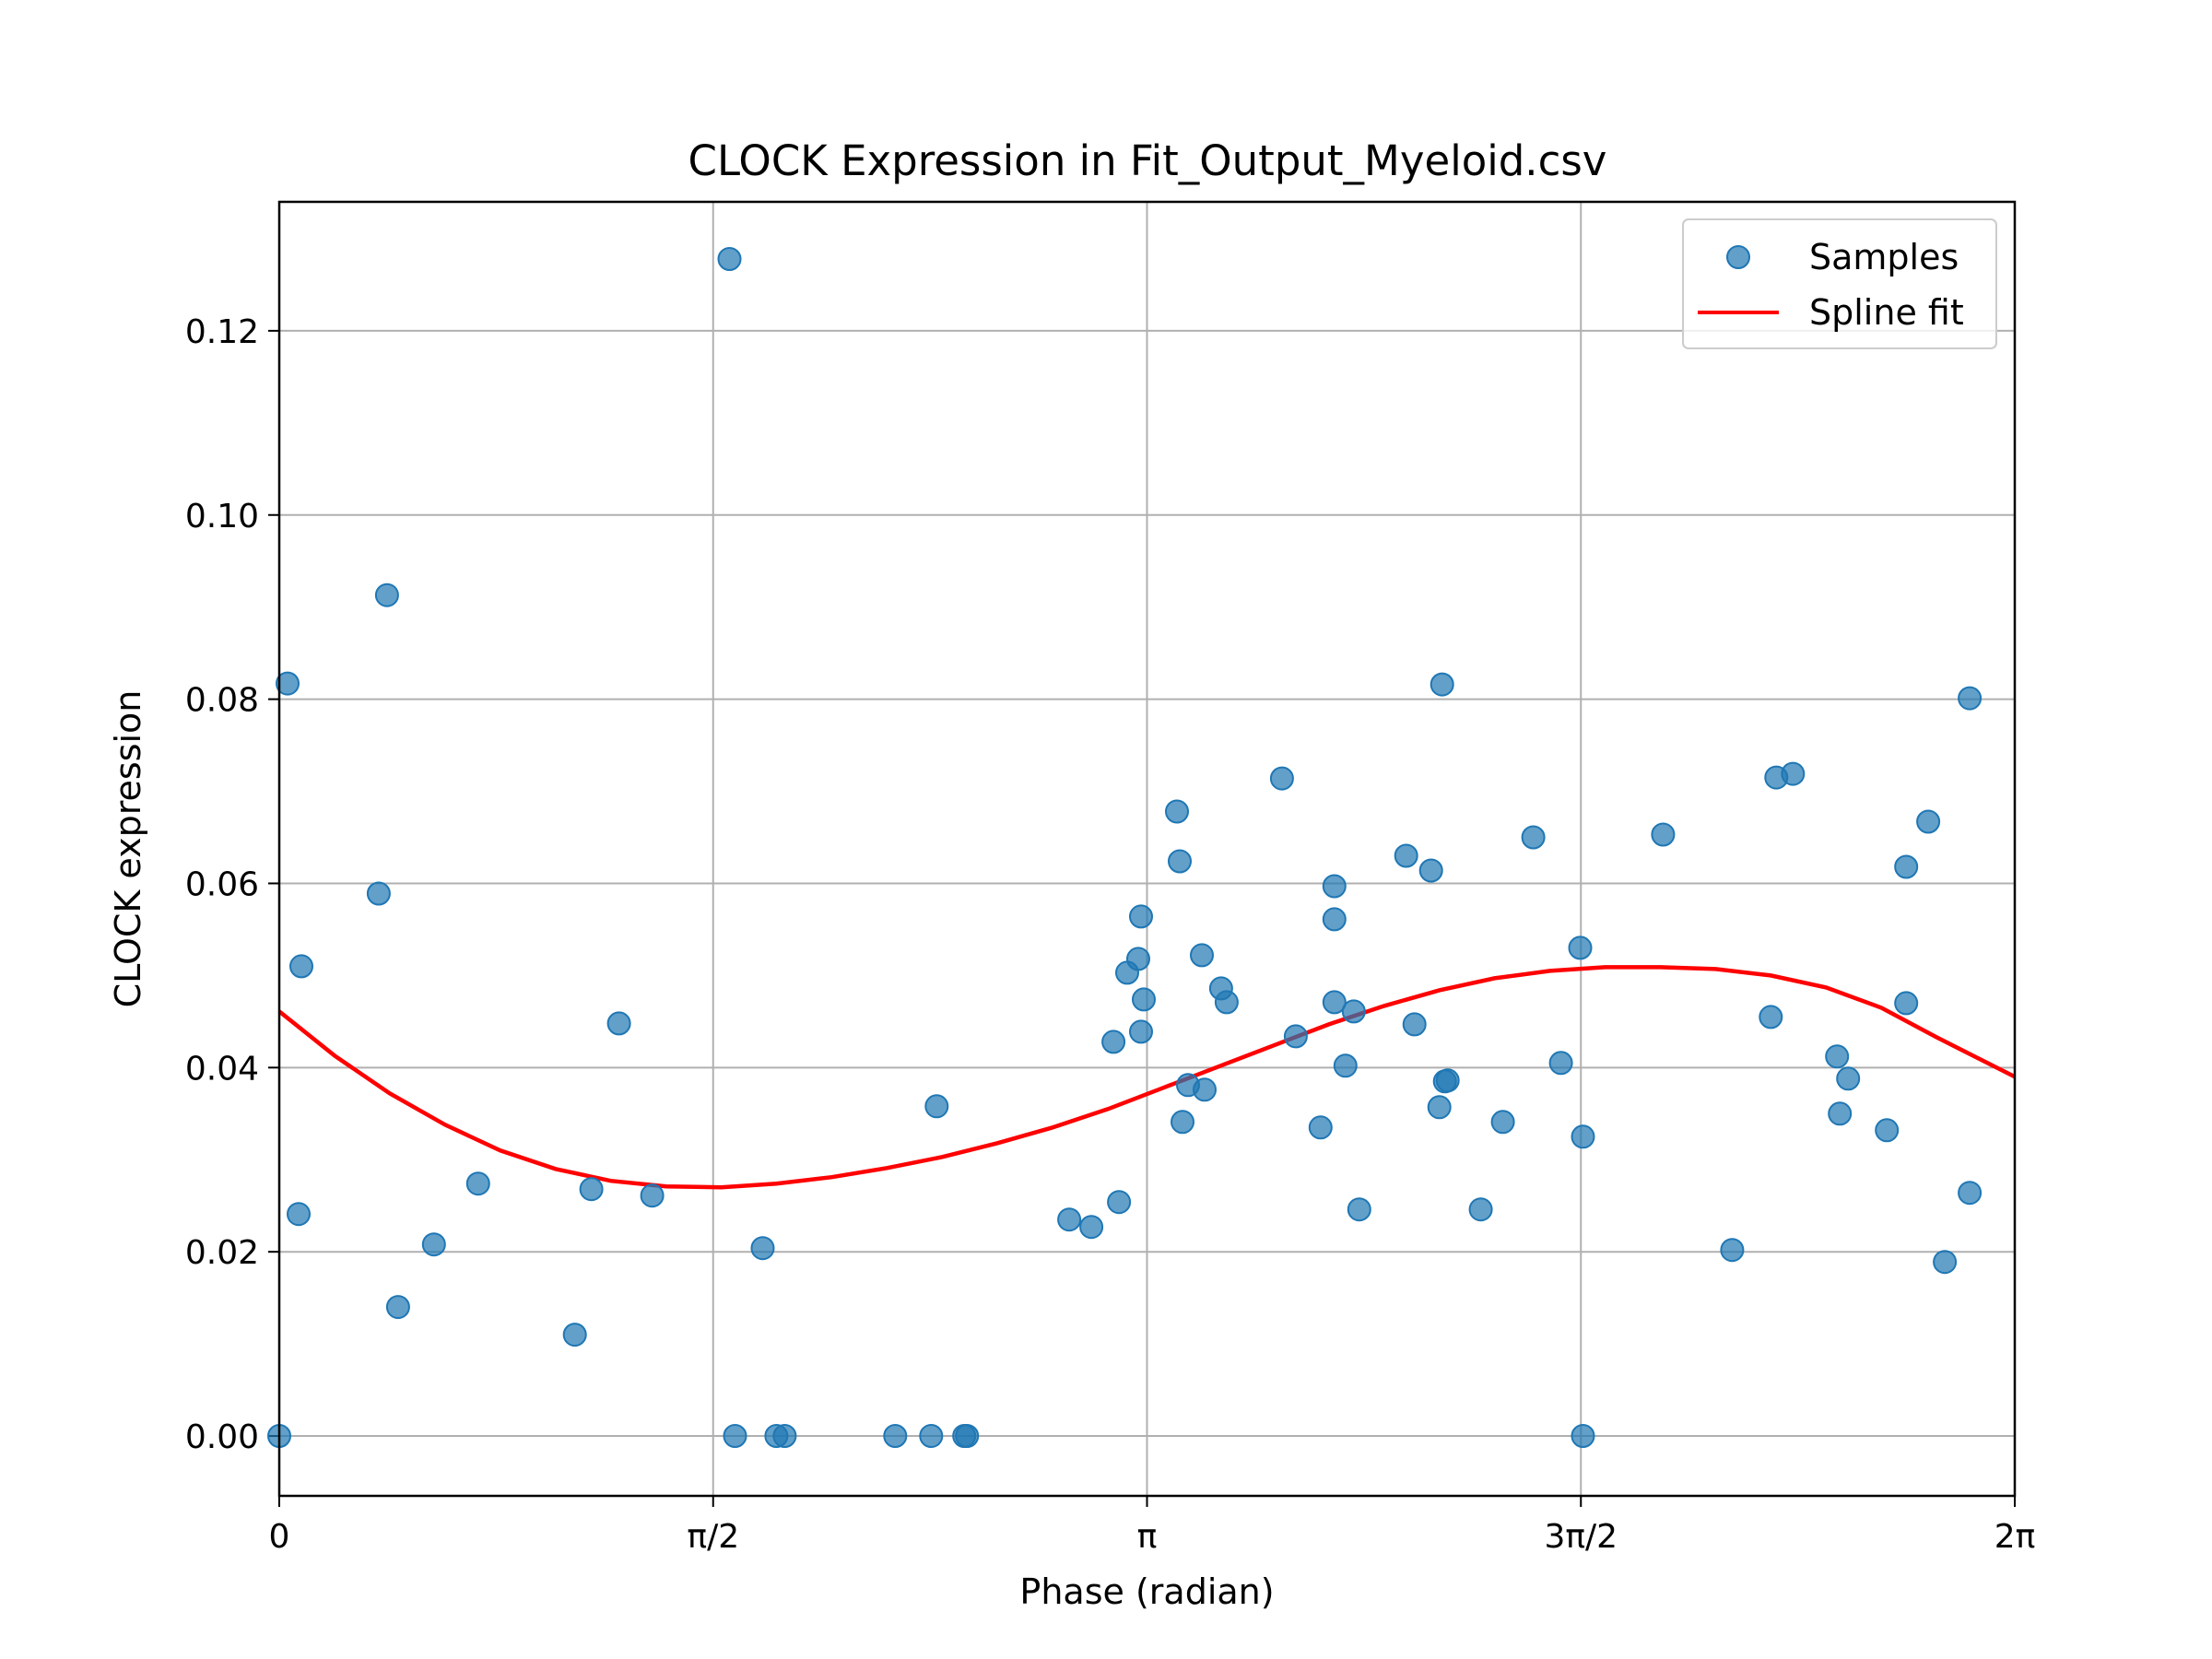 Image resolution: width=2212 pixels, height=1659 pixels. I want to click on y-tick-label: 0.12, so click(222, 332).